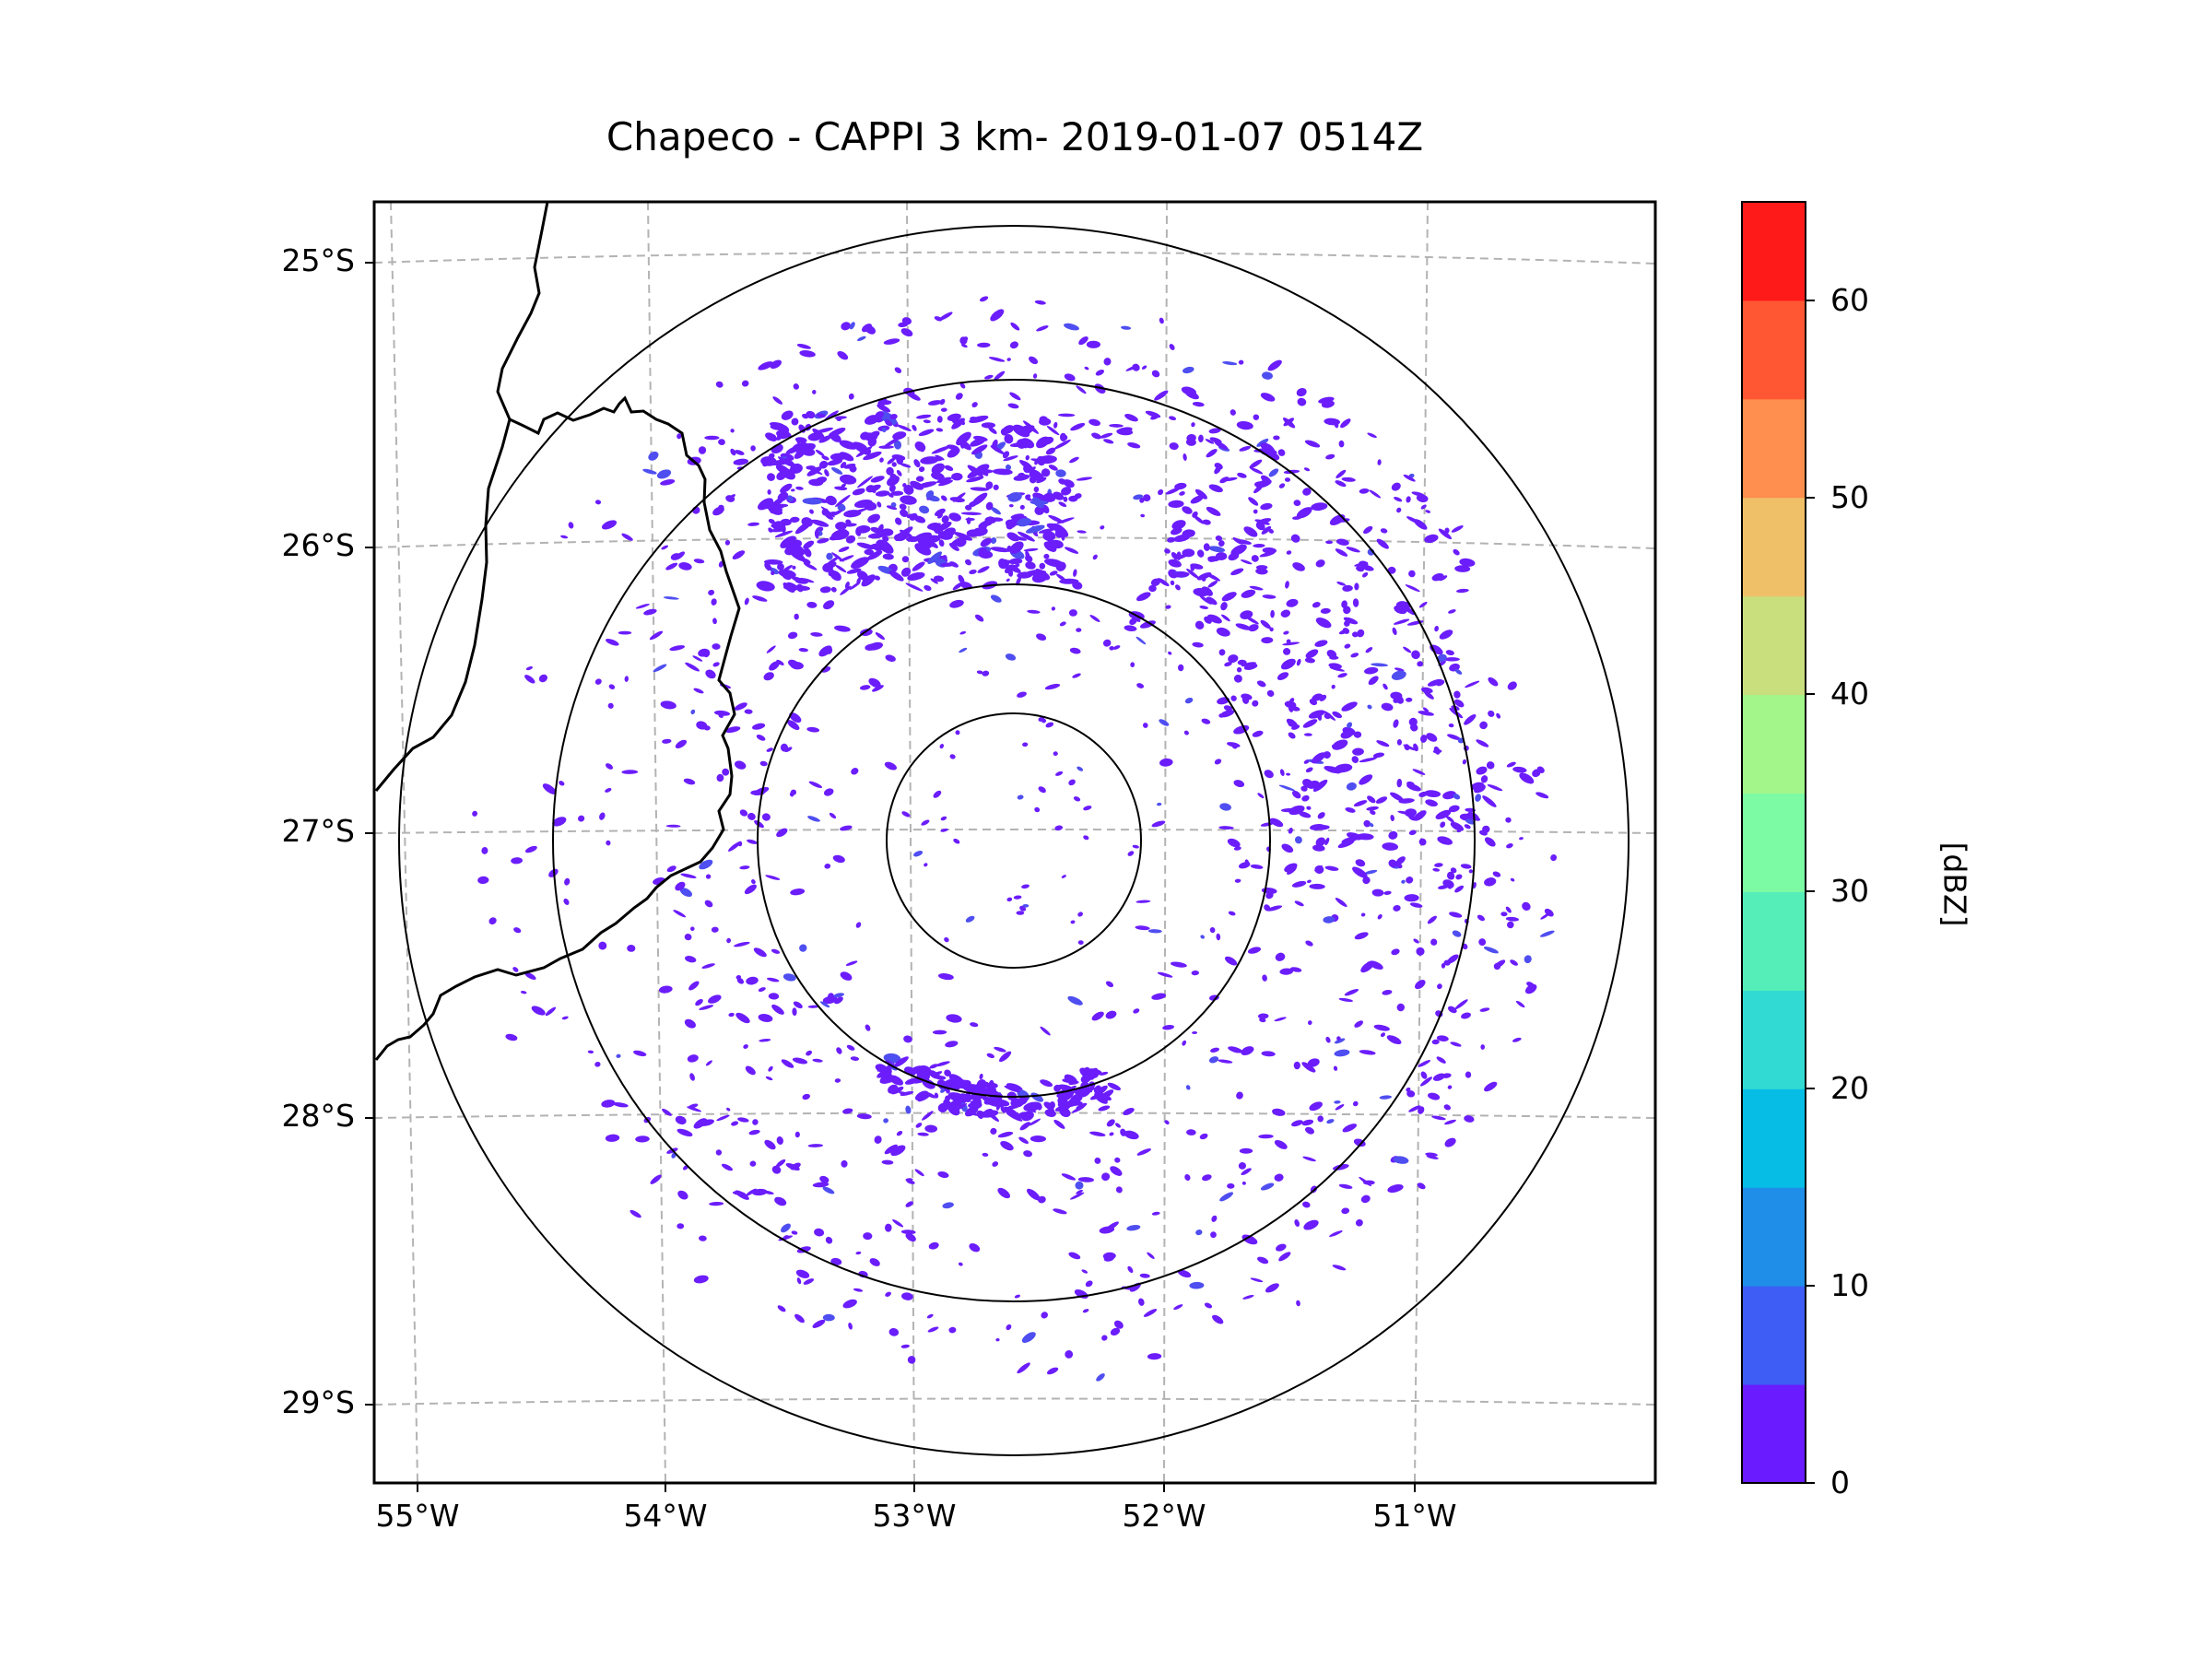  I want to click on lon-label-51w: 51°W, so click(1414, 1516).